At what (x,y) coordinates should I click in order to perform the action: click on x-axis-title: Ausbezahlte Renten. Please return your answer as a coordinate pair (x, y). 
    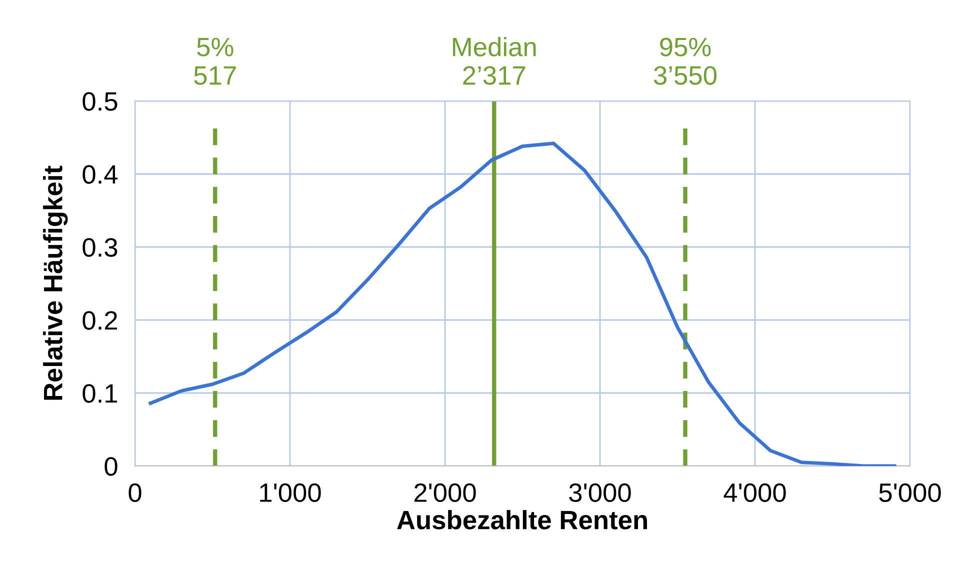
    Looking at the image, I should click on (522, 520).